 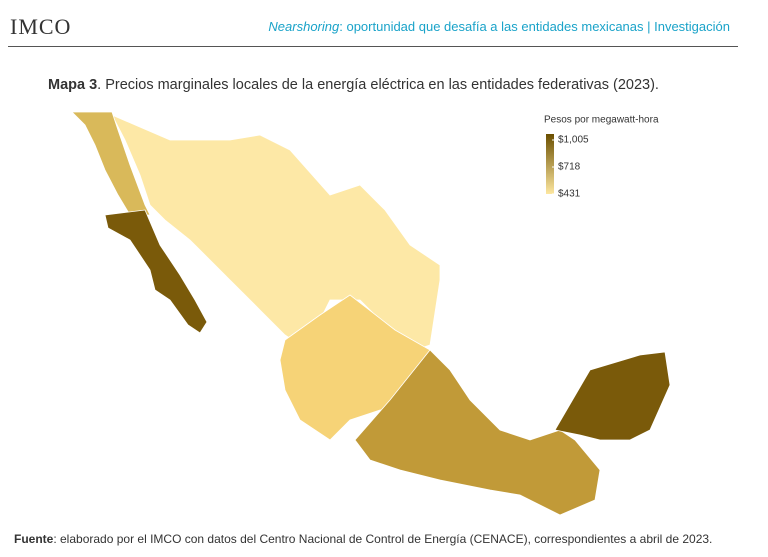 What do you see at coordinates (373, 46) in the screenshot?
I see `header-rule` at bounding box center [373, 46].